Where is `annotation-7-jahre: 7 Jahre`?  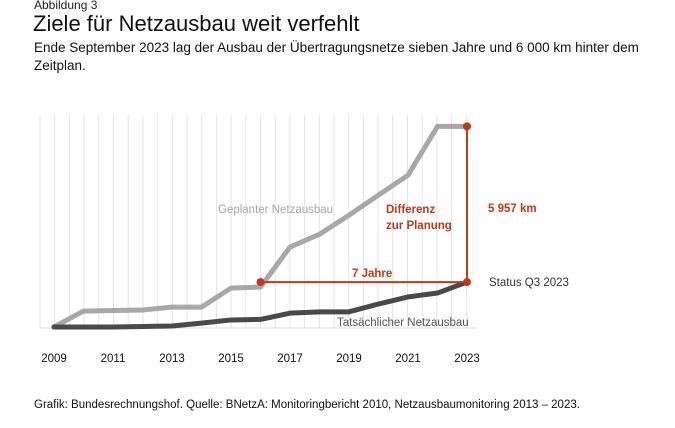
annotation-7-jahre: 7 Jahre is located at coordinates (372, 274).